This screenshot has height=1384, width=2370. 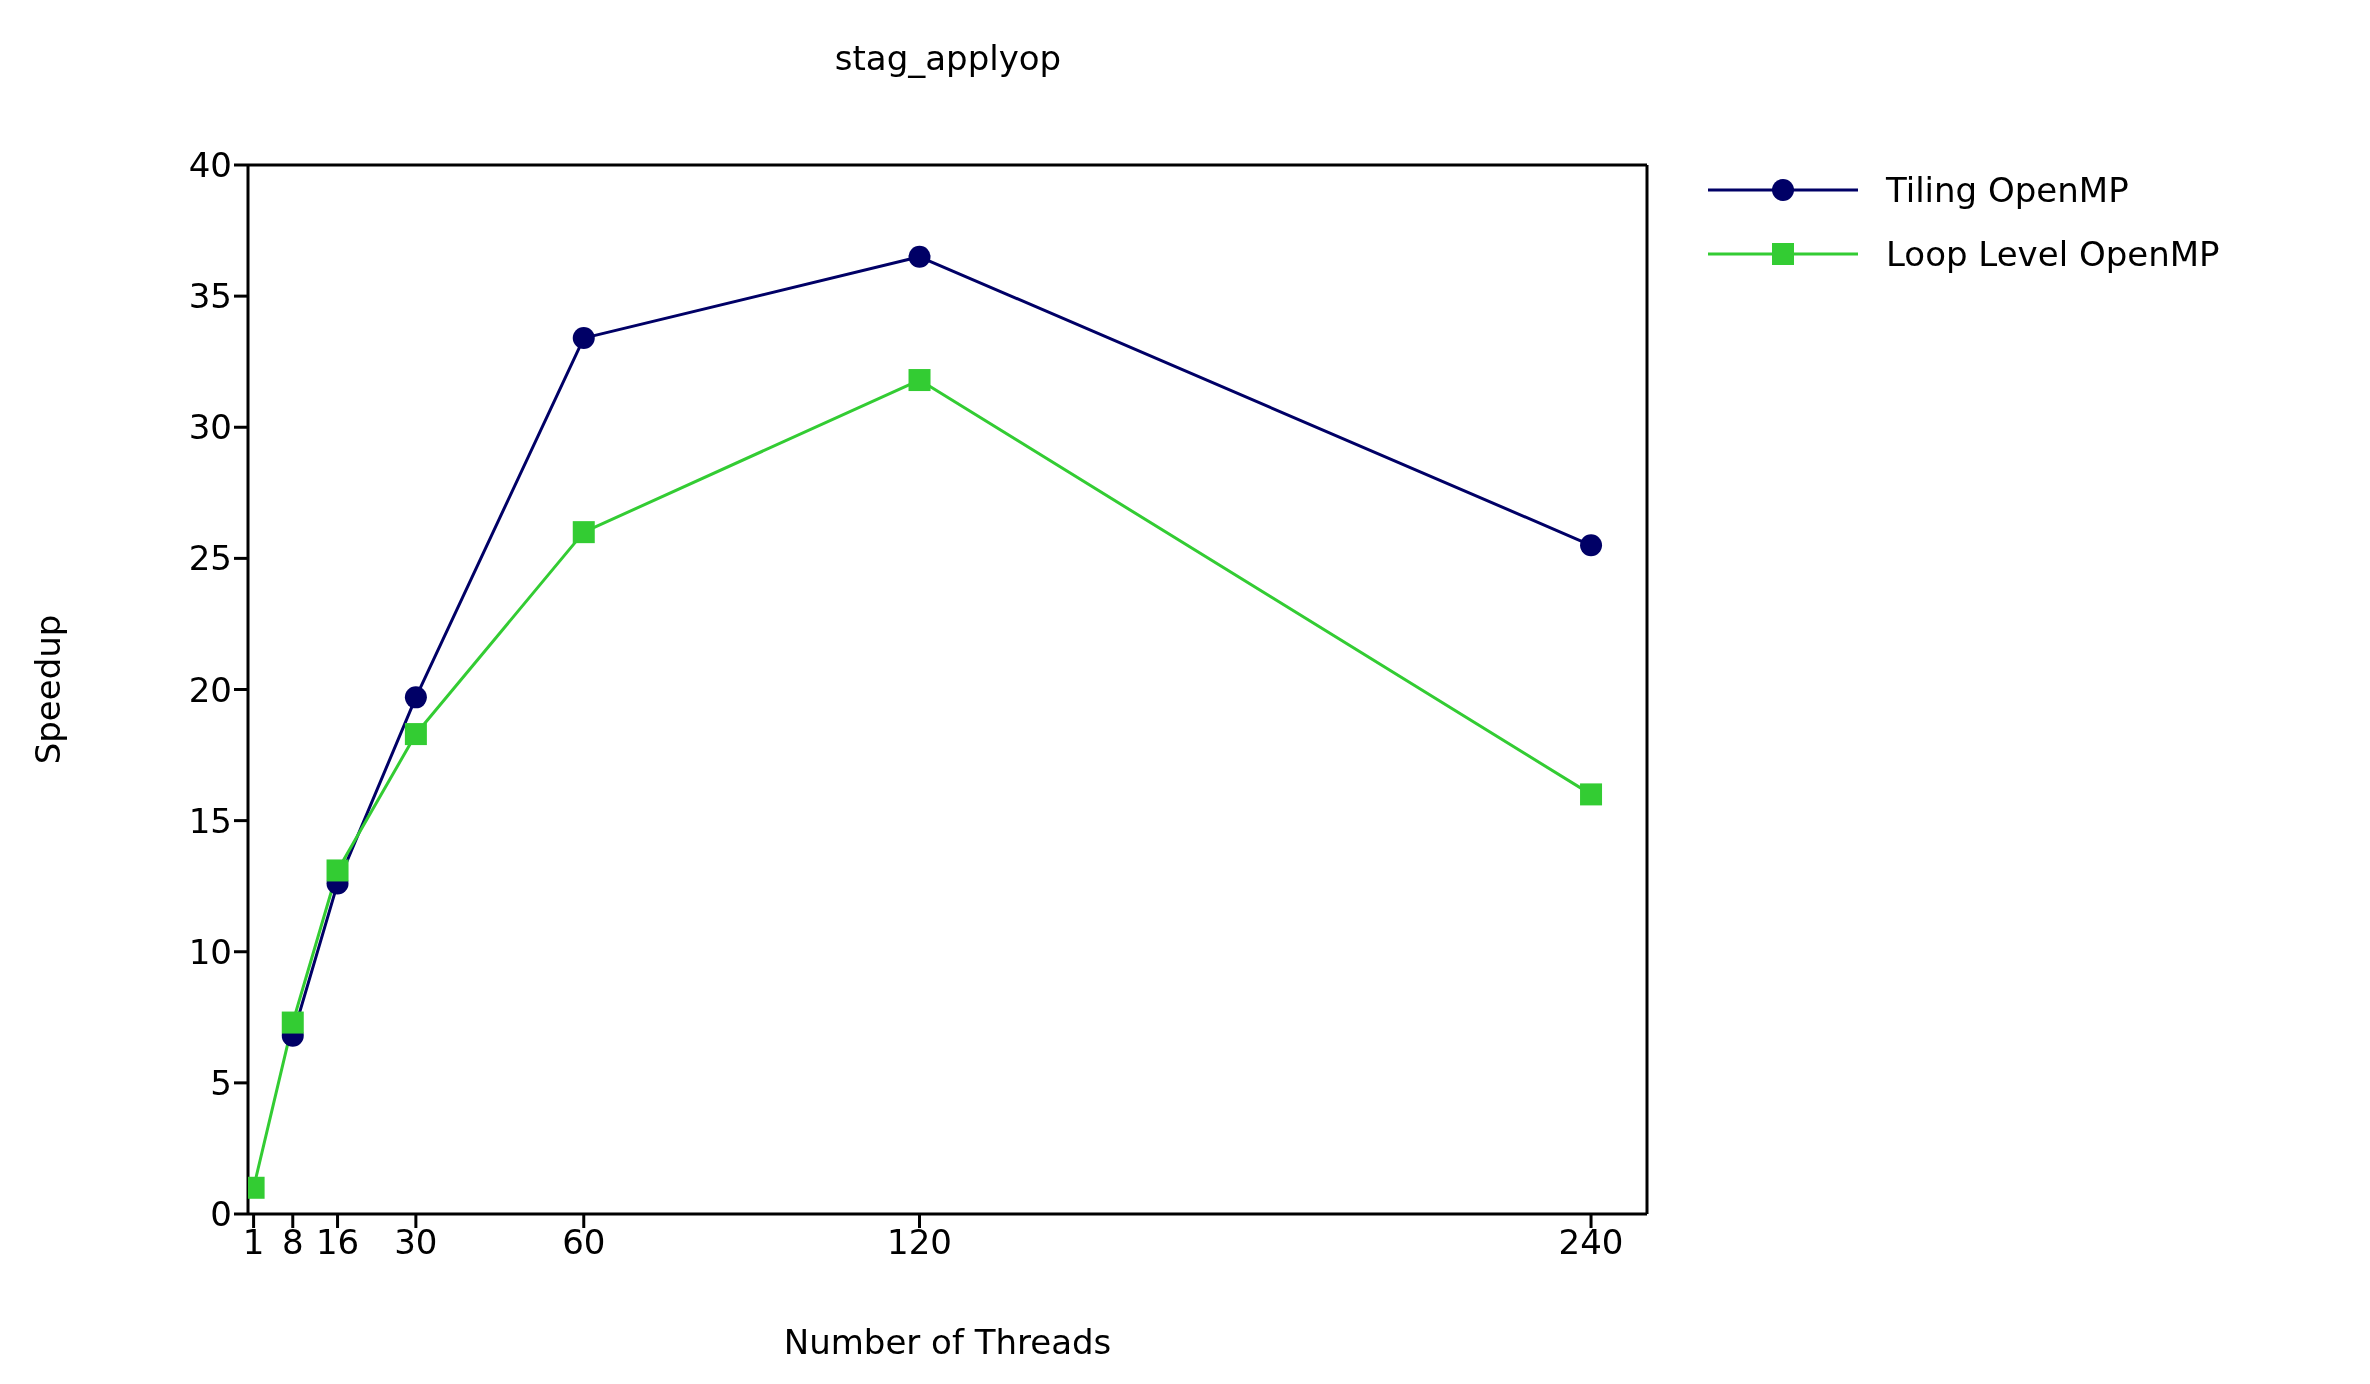 I want to click on y-tick-label: 30, so click(x=210, y=427).